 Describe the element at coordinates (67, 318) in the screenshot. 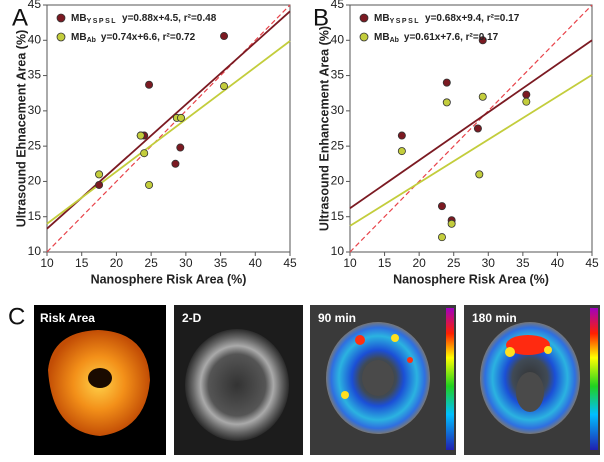

I see `image-label: Risk Area` at that location.